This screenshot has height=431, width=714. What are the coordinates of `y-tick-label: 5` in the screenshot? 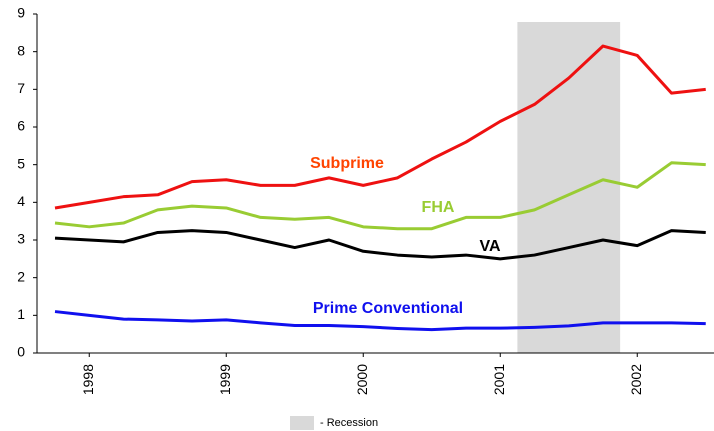 It's located at (21, 163).